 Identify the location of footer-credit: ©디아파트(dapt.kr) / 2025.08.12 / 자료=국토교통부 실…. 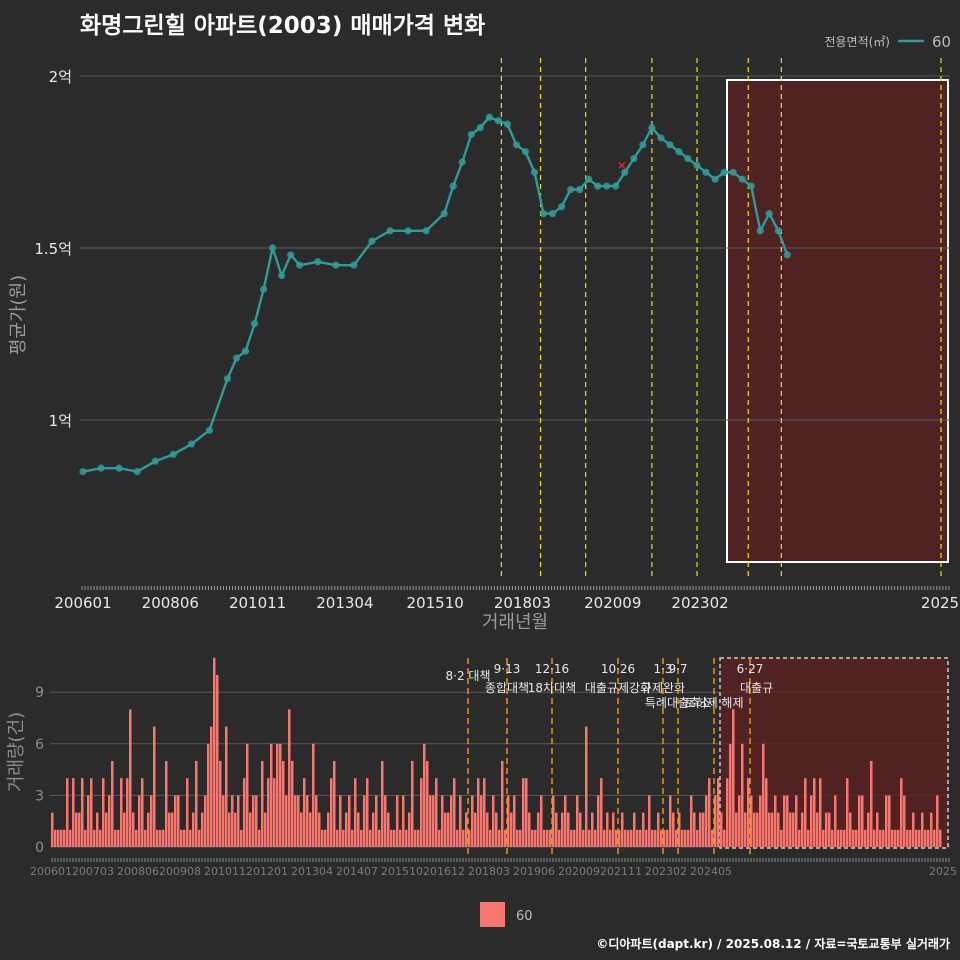
(773, 944).